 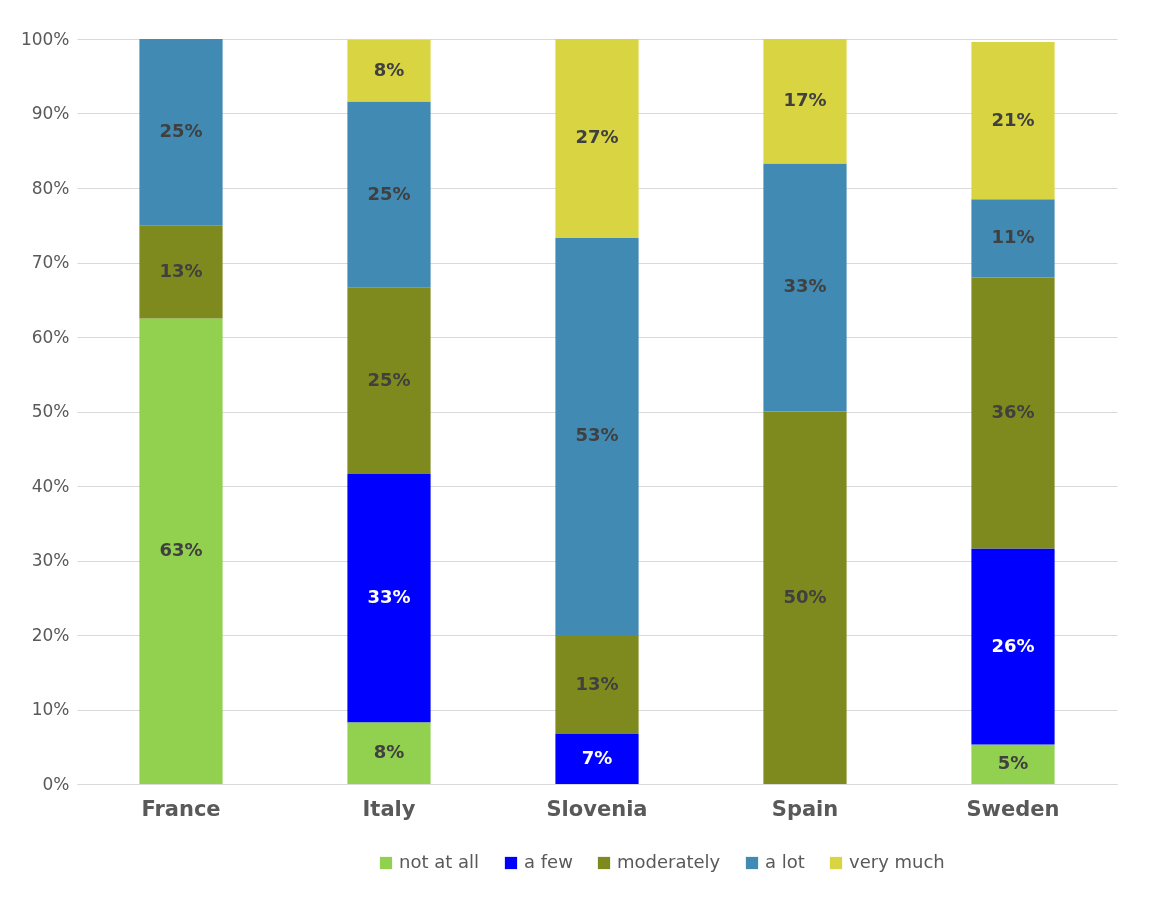 I want to click on legend-label: a lot, so click(x=785, y=861).